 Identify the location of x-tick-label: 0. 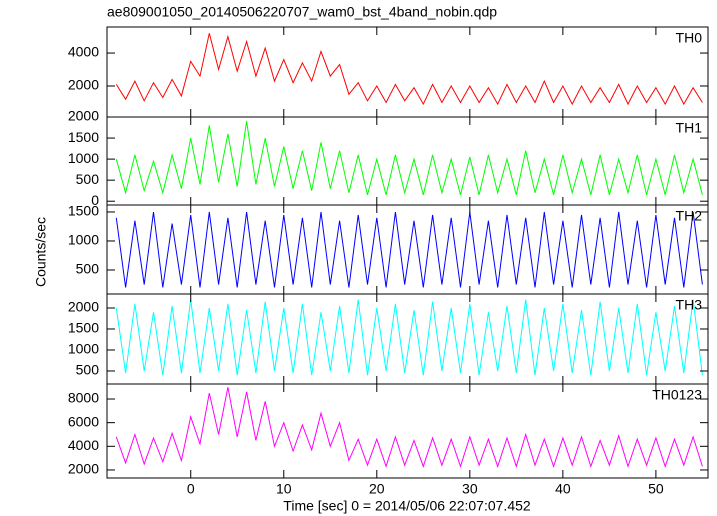
(191, 489).